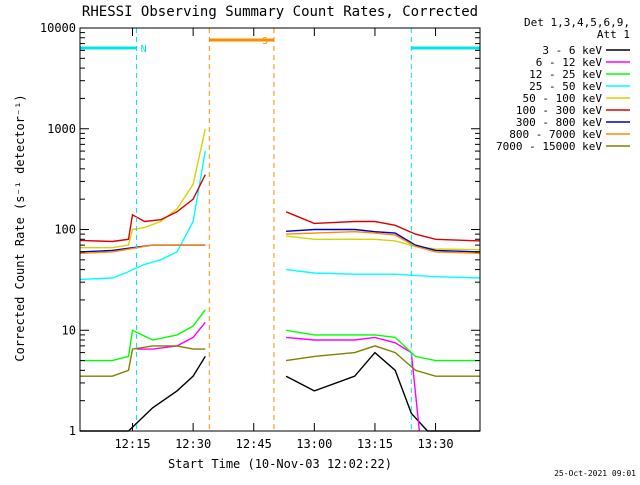 The width and height of the screenshot is (640, 485). Describe the element at coordinates (265, 41) in the screenshot. I see `saa-flag-label: S` at that location.